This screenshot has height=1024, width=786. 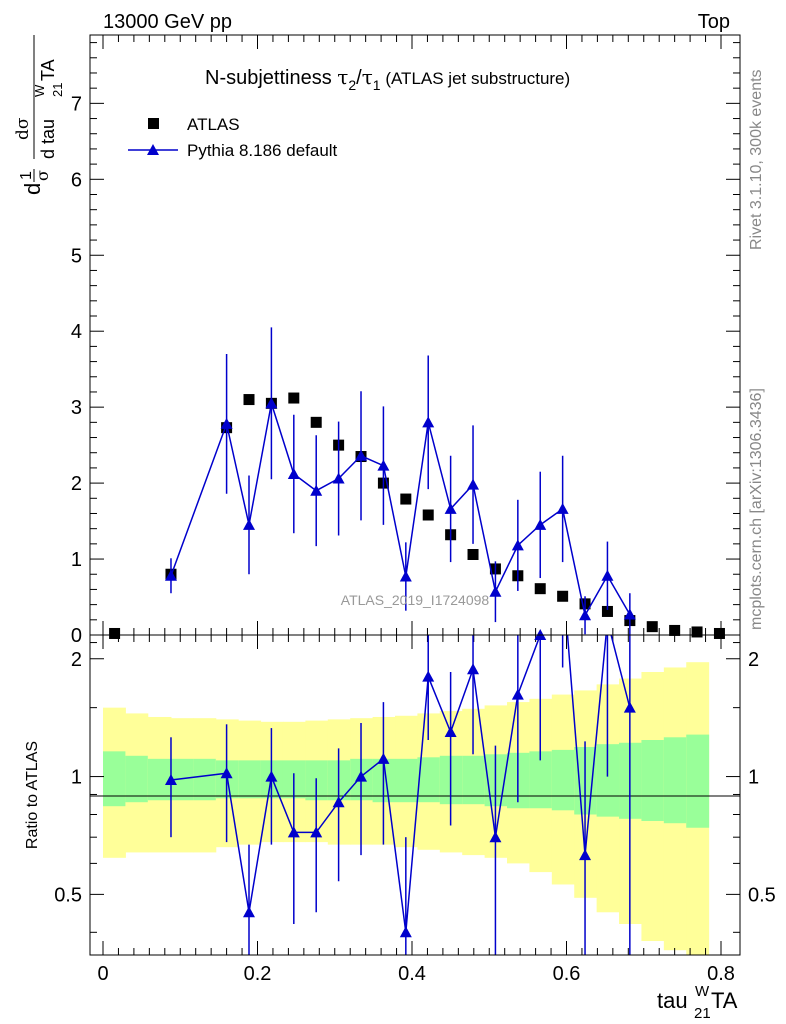 What do you see at coordinates (721, 974) in the screenshot?
I see `x-tick-label: 0.8` at bounding box center [721, 974].